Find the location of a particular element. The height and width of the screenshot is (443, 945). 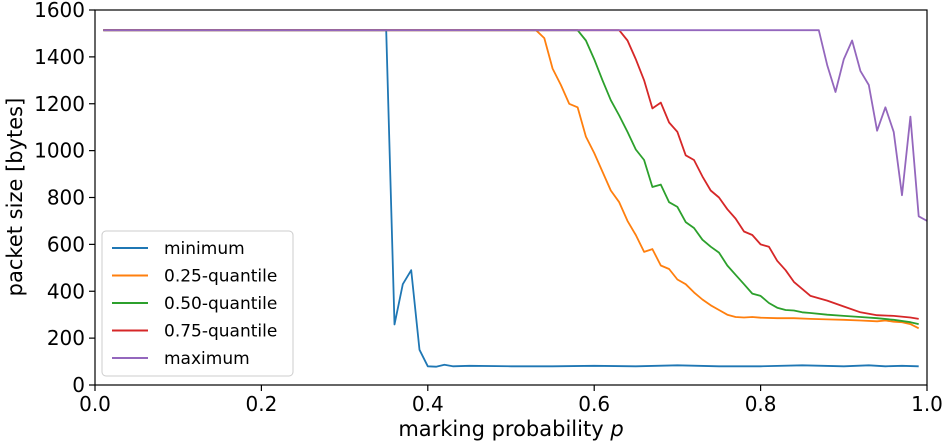

y-tick-label: 600 is located at coordinates (66, 244).